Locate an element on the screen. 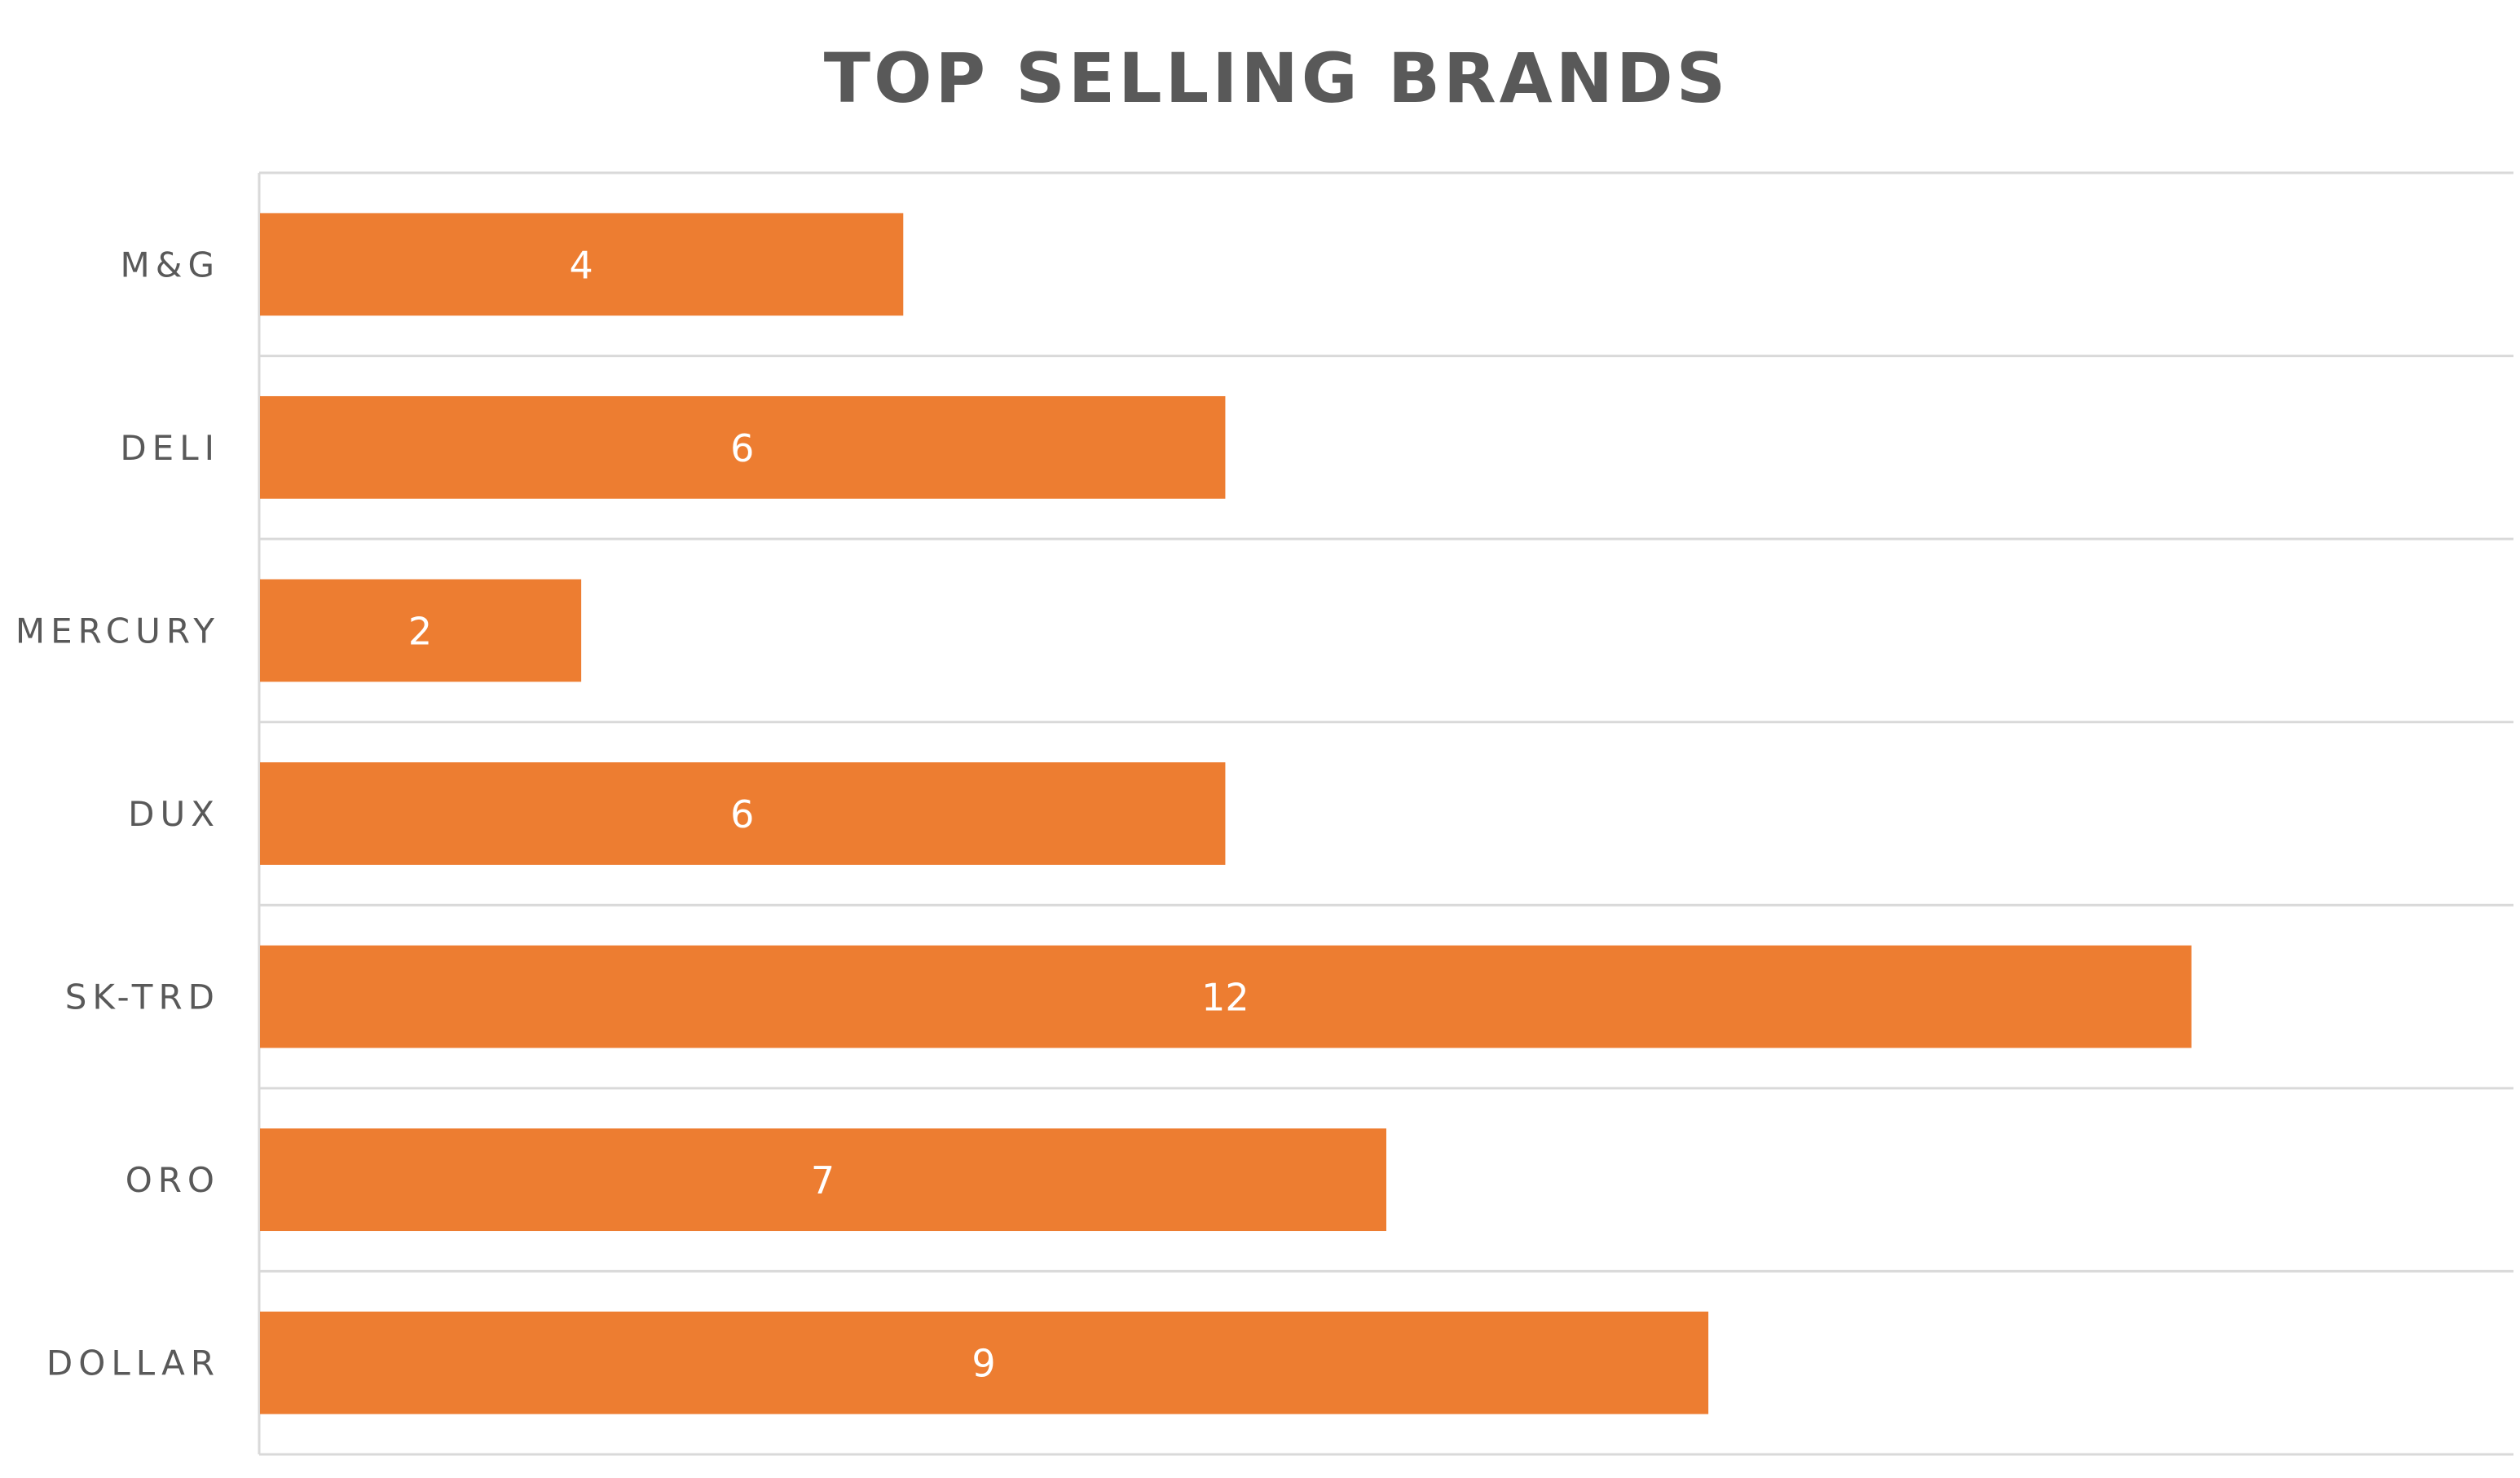 The width and height of the screenshot is (2520, 1478). data-label: 9 is located at coordinates (983, 1364).